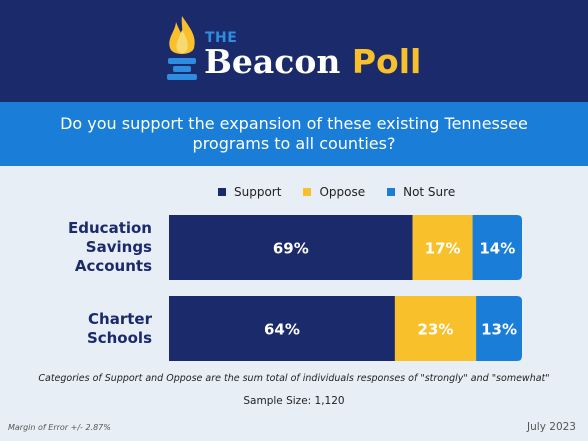  I want to click on data-label: 17%, so click(443, 249).